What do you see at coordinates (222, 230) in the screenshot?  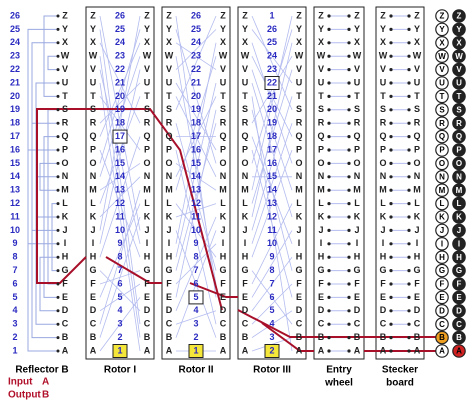 I see `rotor-letter: J` at bounding box center [222, 230].